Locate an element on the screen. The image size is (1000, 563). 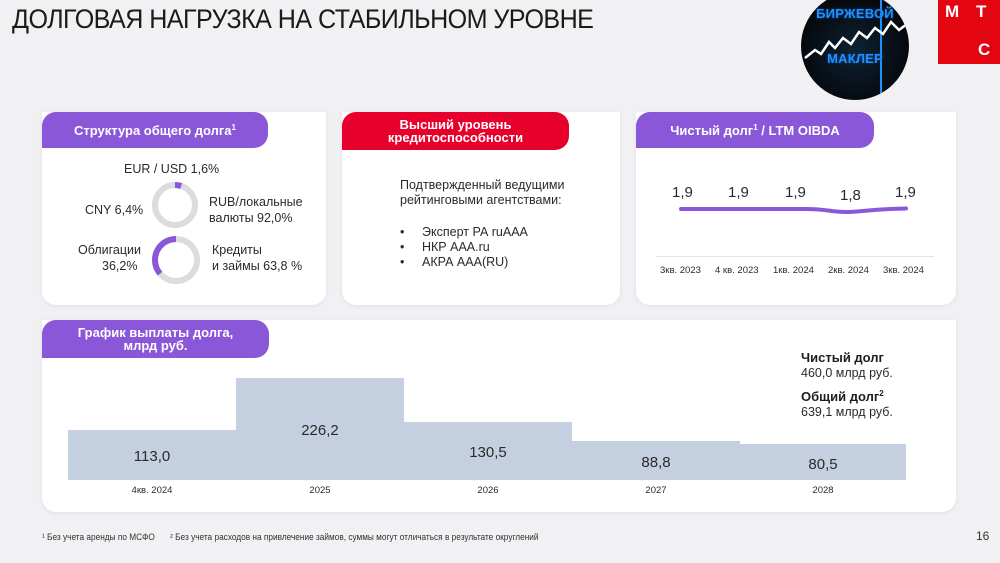
loans-label-line1: Кредиты is located at coordinates (237, 250).